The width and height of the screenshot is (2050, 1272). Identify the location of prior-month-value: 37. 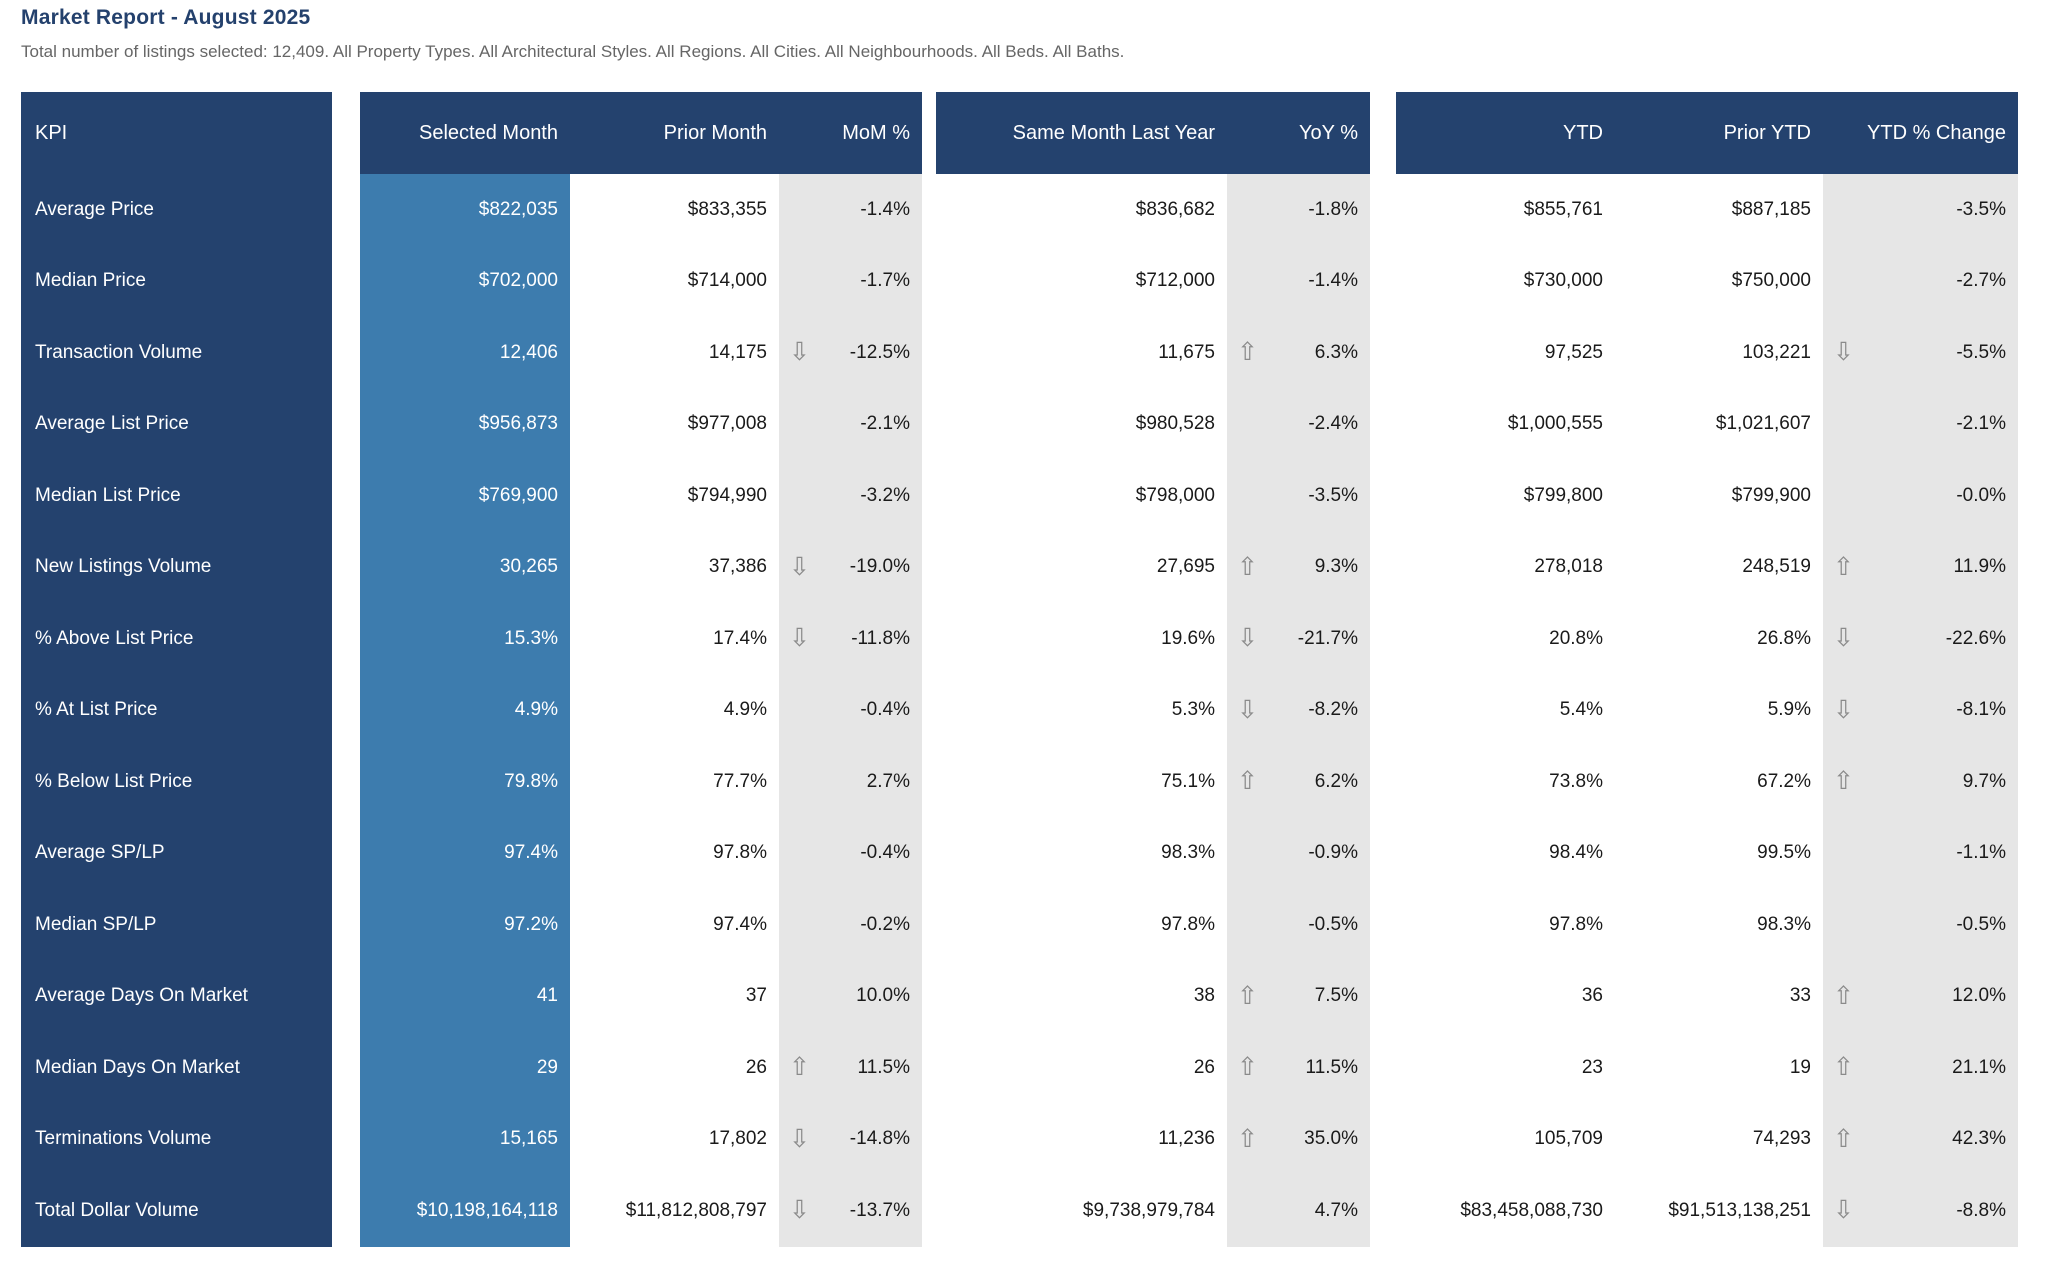
(756, 996).